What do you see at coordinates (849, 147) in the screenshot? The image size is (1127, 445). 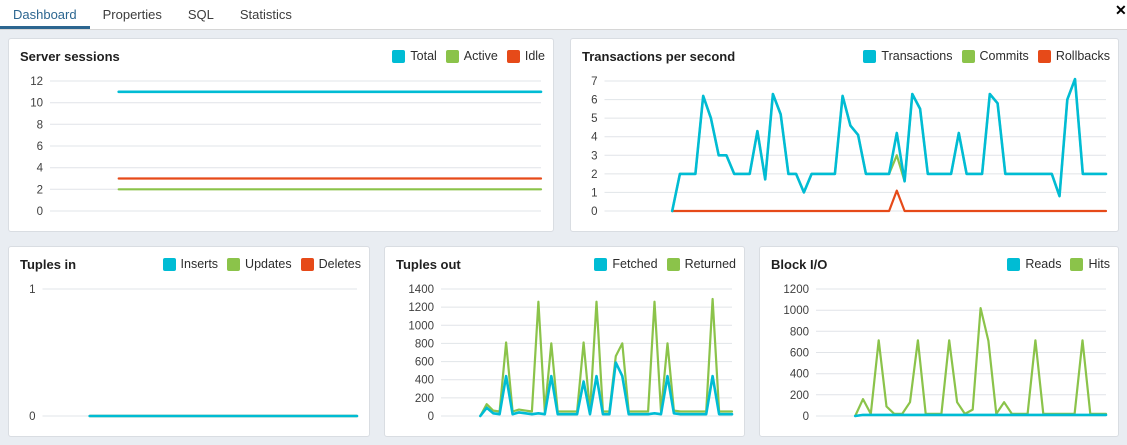 I see `line-chart-svg: 0 1 2 3 4 5 6 7` at bounding box center [849, 147].